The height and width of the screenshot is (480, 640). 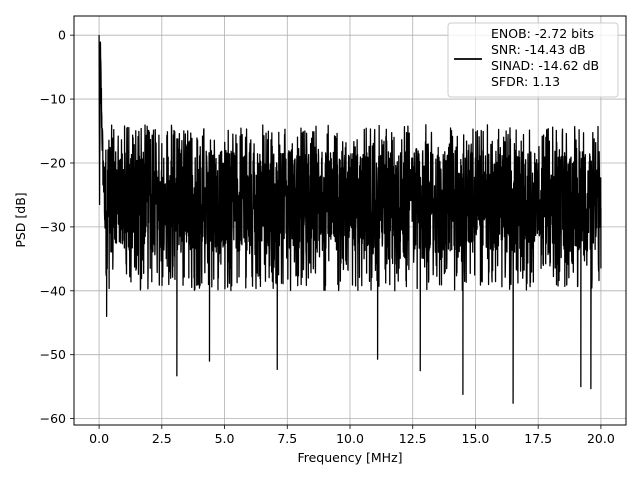 What do you see at coordinates (542, 33) in the screenshot?
I see `legend-line-enob: ENOB: -2.72 bits` at bounding box center [542, 33].